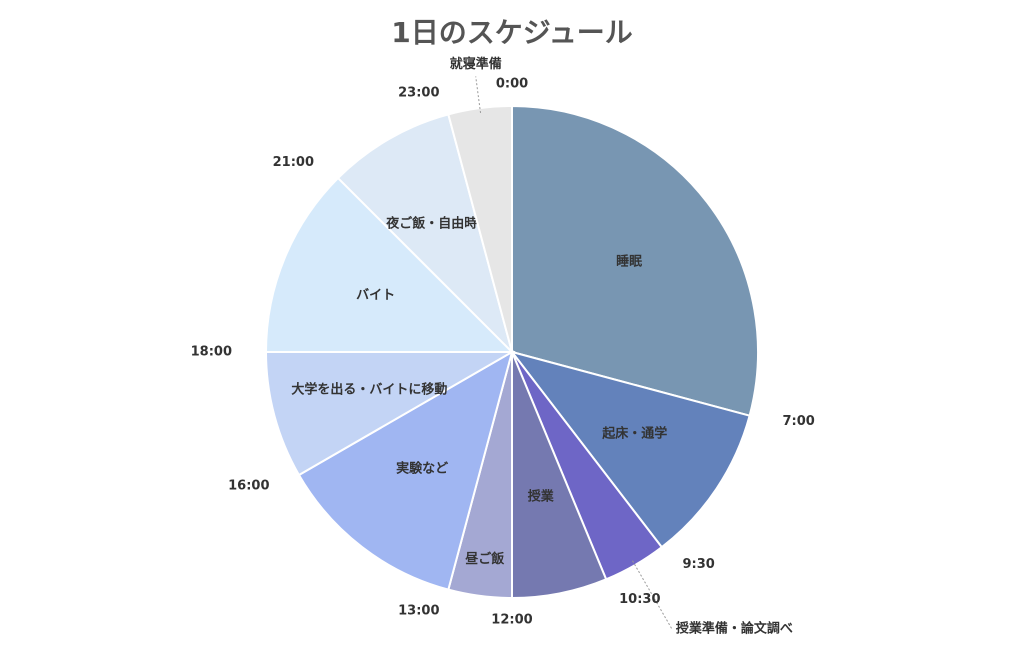 The image size is (1024, 650). I want to click on time-label: 16:00, so click(248, 486).